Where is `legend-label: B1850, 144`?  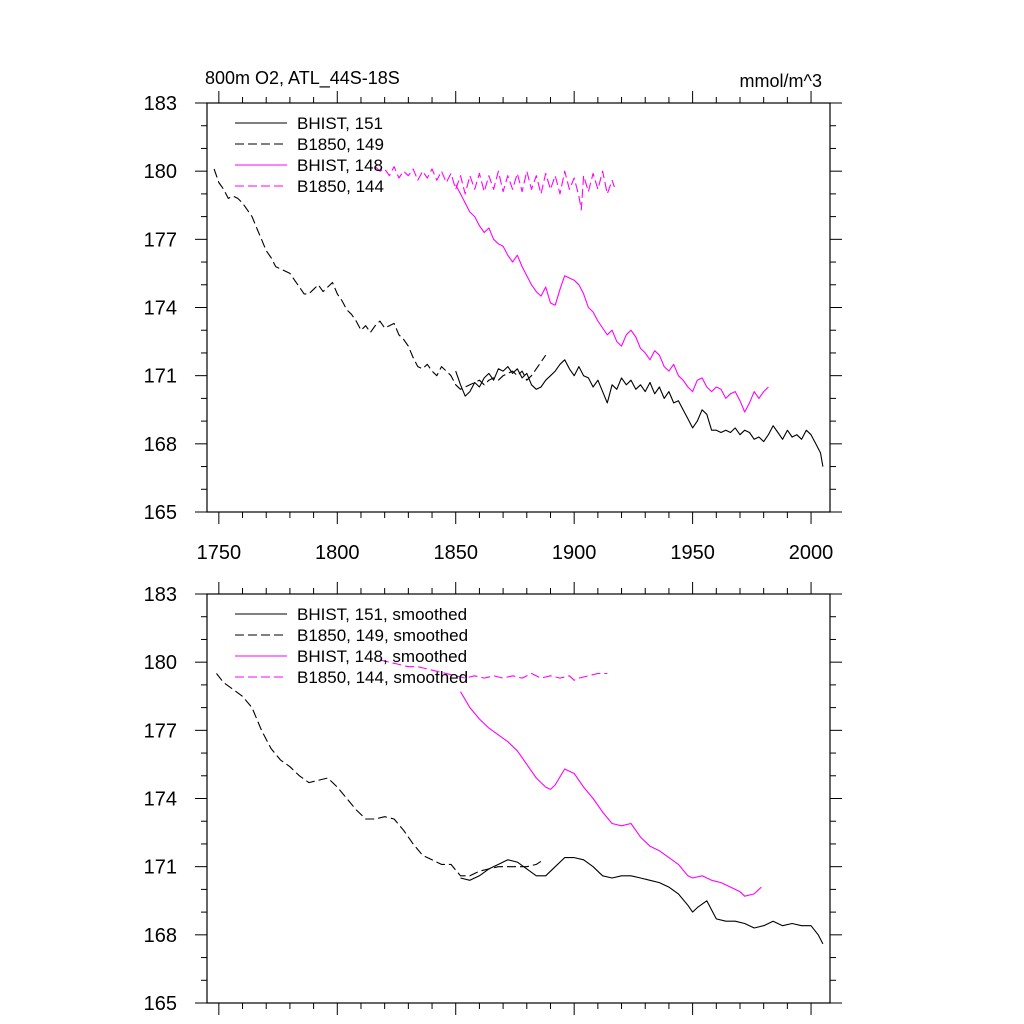
legend-label: B1850, 144 is located at coordinates (340, 186).